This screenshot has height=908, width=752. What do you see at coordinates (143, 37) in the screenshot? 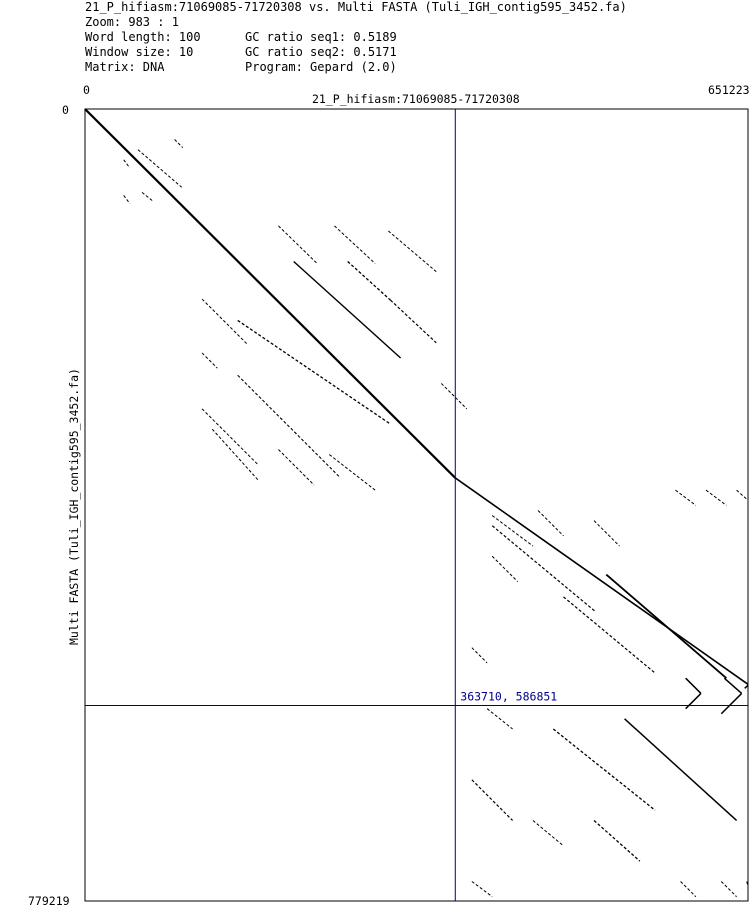
I see `word-length-label: Word length: 100` at bounding box center [143, 37].